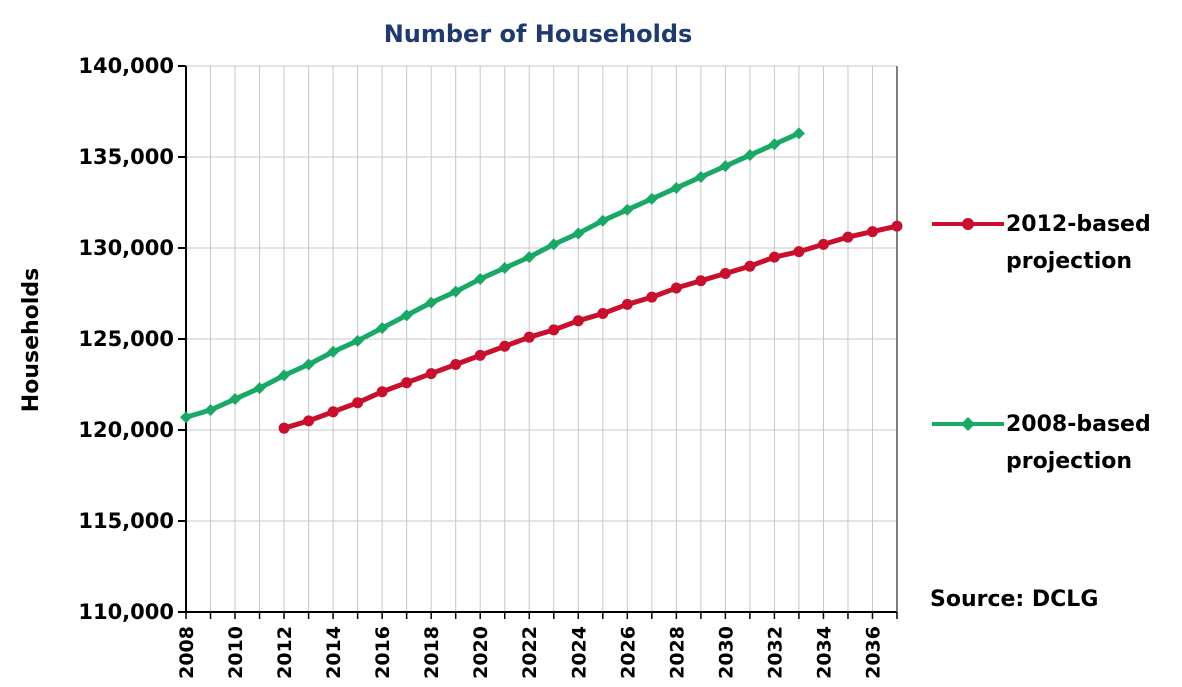 This screenshot has height=687, width=1182. Describe the element at coordinates (1041, 243) in the screenshot. I see `legend-item-2012: 2012-based projection` at that location.